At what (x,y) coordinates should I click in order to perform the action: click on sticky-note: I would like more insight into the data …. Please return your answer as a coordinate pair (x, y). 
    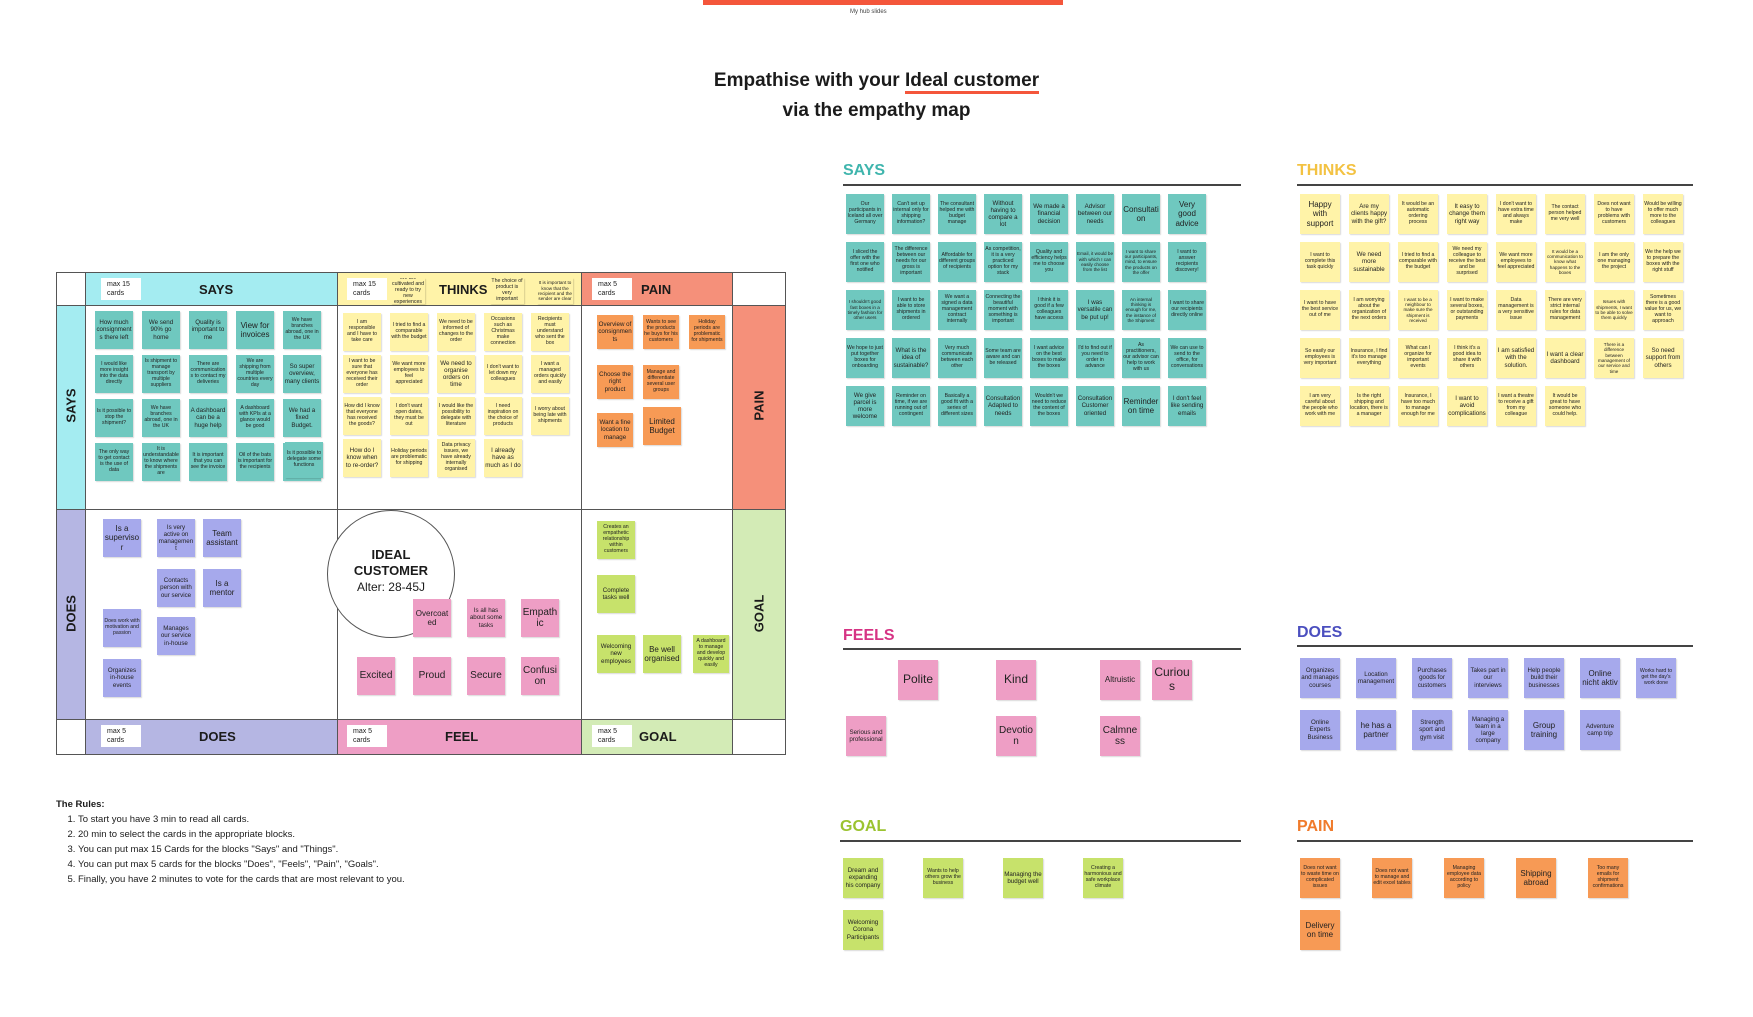
    Looking at the image, I should click on (114, 374).